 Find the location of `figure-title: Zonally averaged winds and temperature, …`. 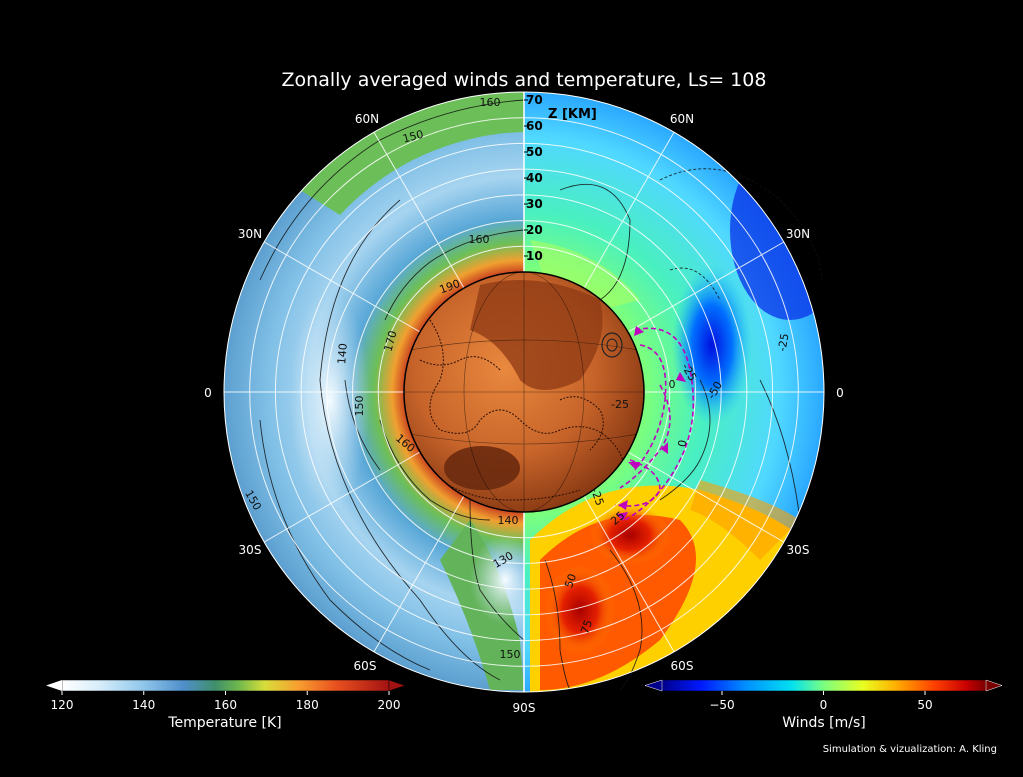

figure-title: Zonally averaged winds and temperature, … is located at coordinates (524, 80).